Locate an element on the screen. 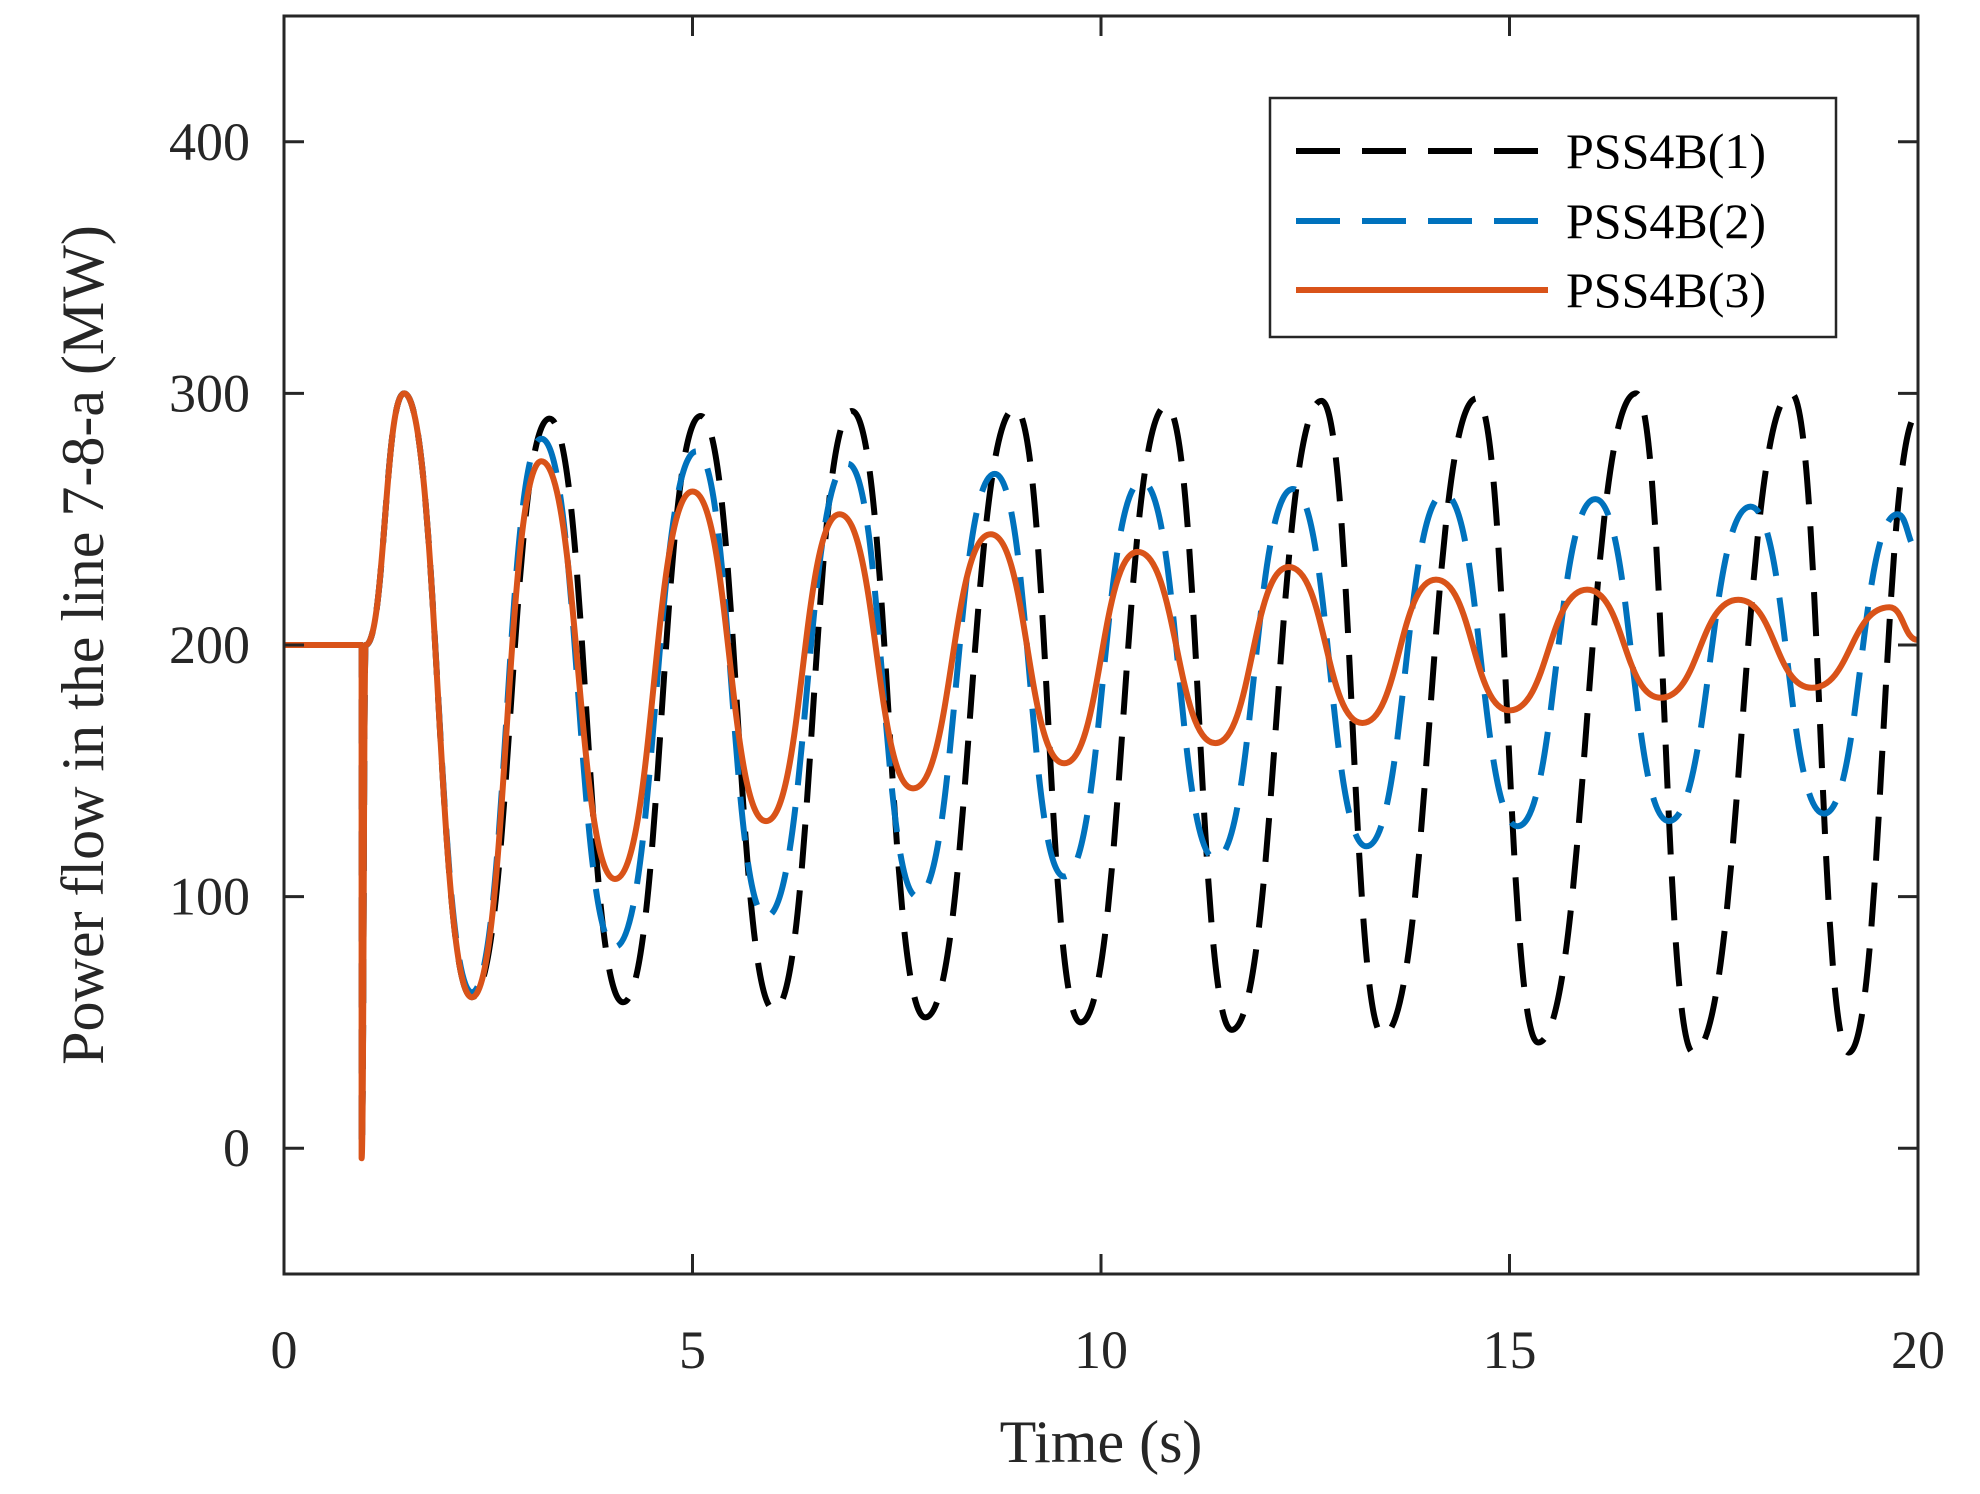  x-axis-title: Time (s) is located at coordinates (1101, 1442).